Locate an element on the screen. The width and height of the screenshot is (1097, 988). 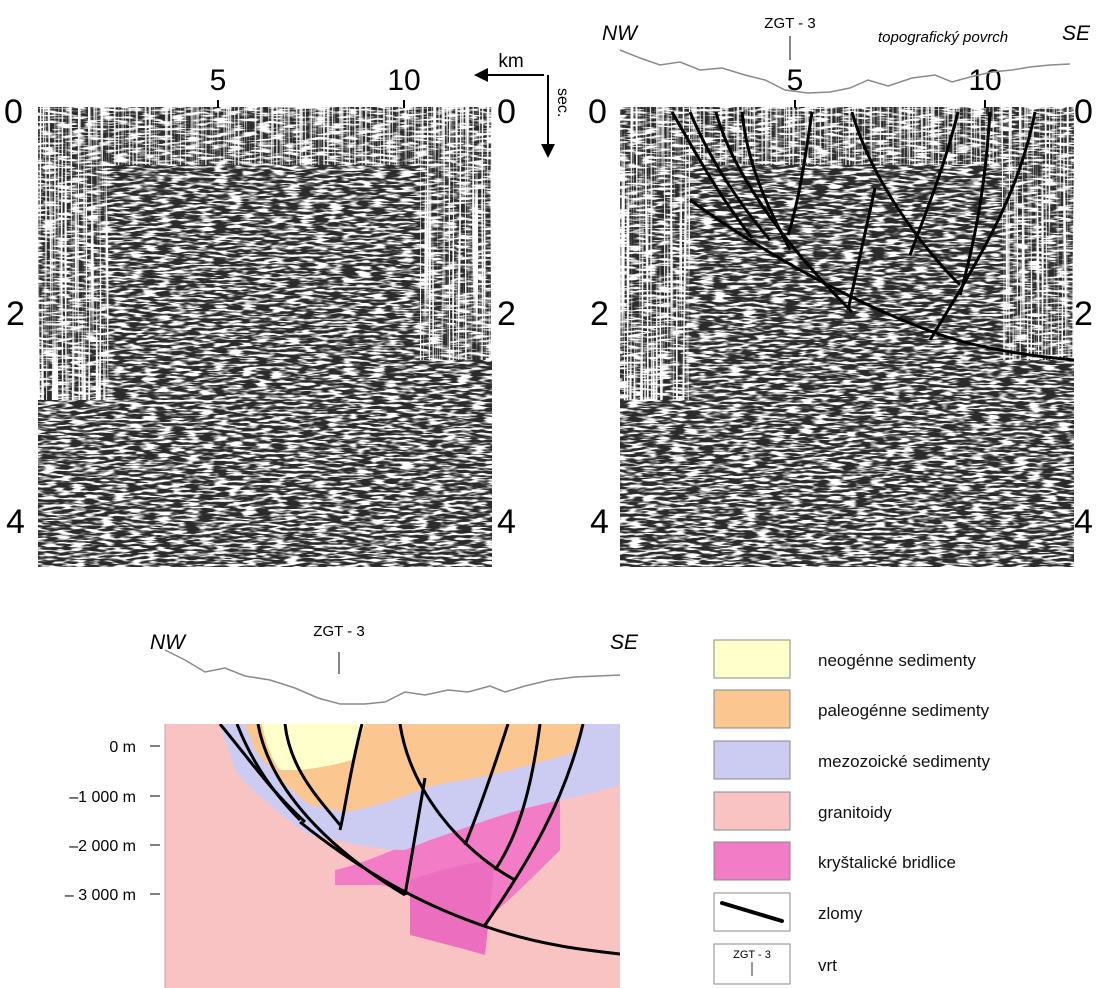
interpreted-faults is located at coordinates (872, 236).